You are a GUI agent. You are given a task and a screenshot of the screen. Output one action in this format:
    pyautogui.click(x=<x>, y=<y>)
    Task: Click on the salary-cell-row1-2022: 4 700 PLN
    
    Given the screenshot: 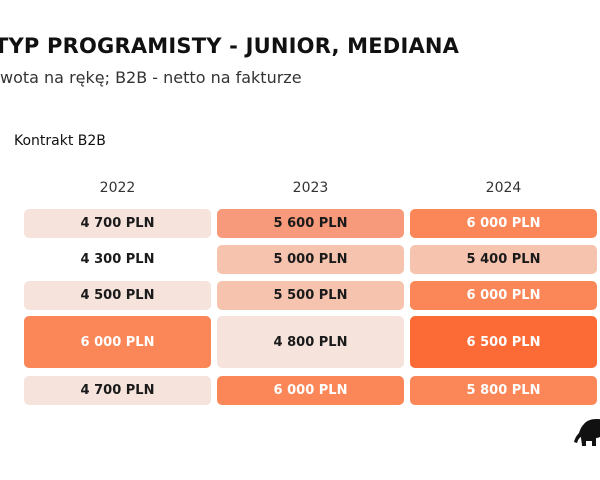 What is the action you would take?
    pyautogui.click(x=117, y=223)
    